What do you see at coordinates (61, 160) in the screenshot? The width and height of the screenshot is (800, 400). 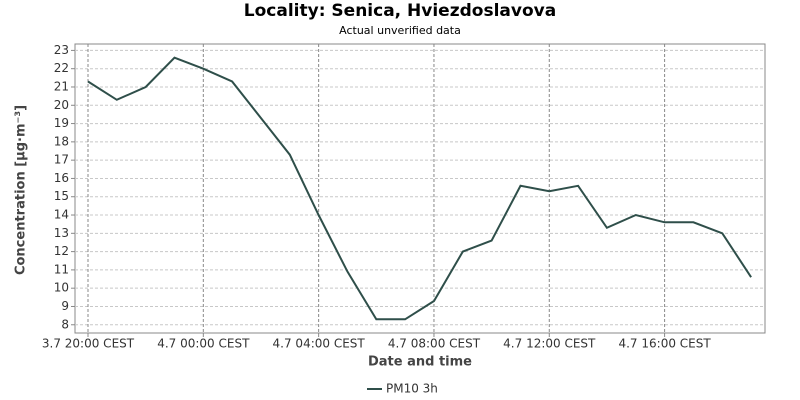 I see `y-tick-label: 17` at bounding box center [61, 160].